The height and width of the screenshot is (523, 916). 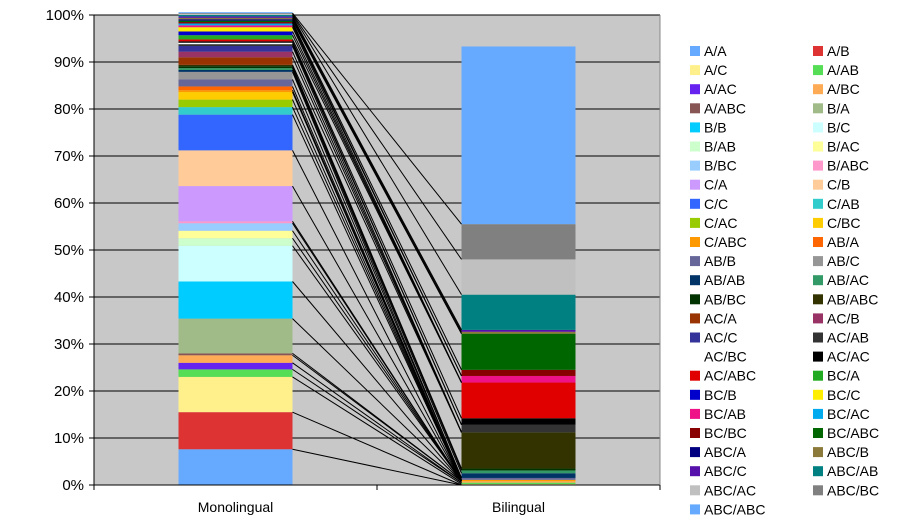 What do you see at coordinates (725, 108) in the screenshot?
I see `legend-label: A/ABC` at bounding box center [725, 108].